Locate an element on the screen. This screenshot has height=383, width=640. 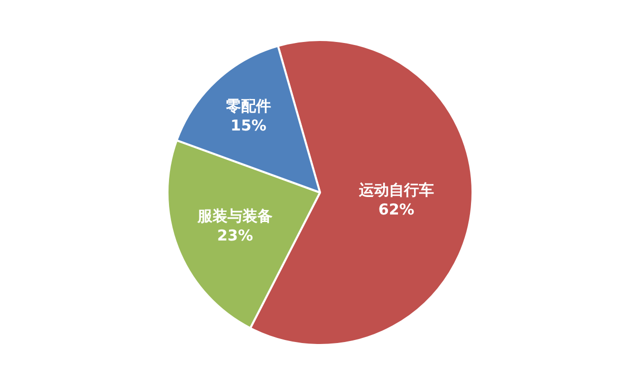
data-label: 23% is located at coordinates (235, 235).